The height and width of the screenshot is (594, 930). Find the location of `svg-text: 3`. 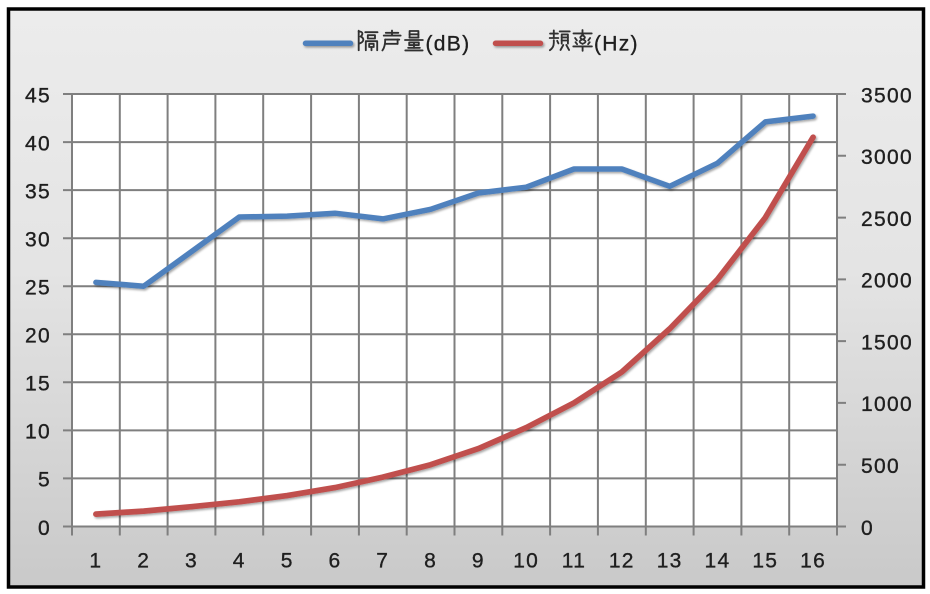

svg-text: 3 is located at coordinates (191, 560).